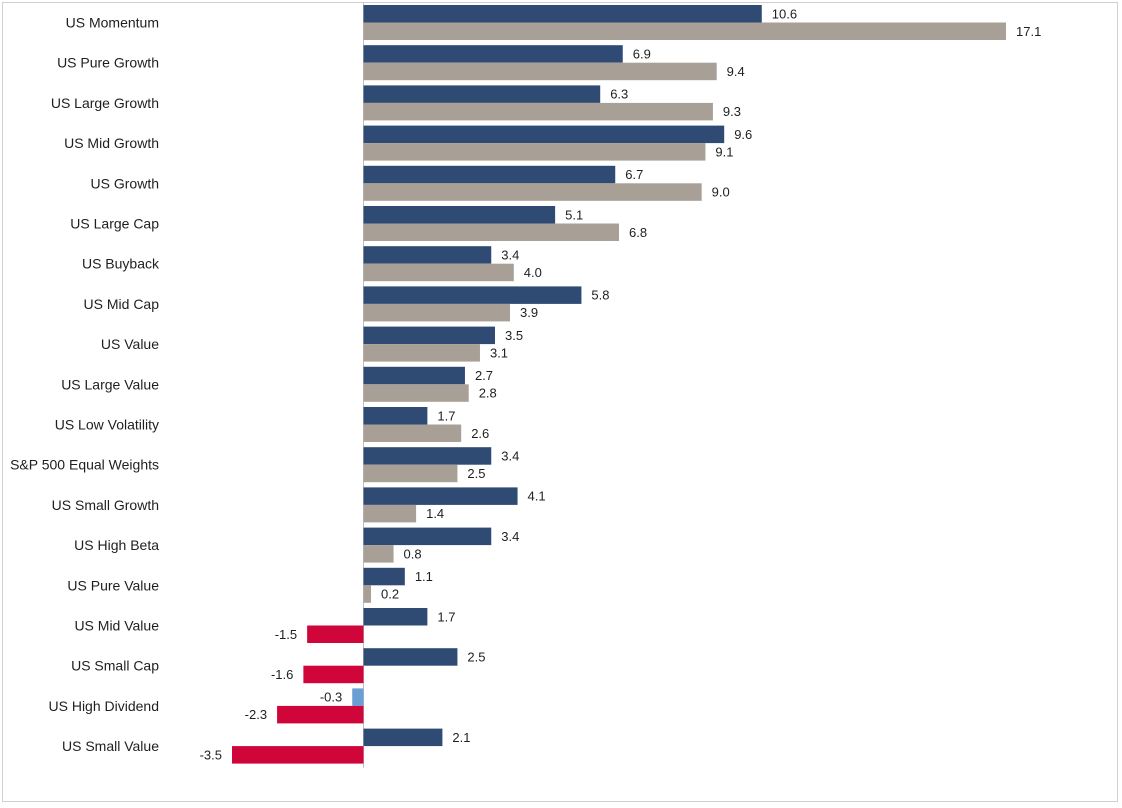  I want to click on category-label-us-low-volatility: US Low Volatility, so click(107, 425).